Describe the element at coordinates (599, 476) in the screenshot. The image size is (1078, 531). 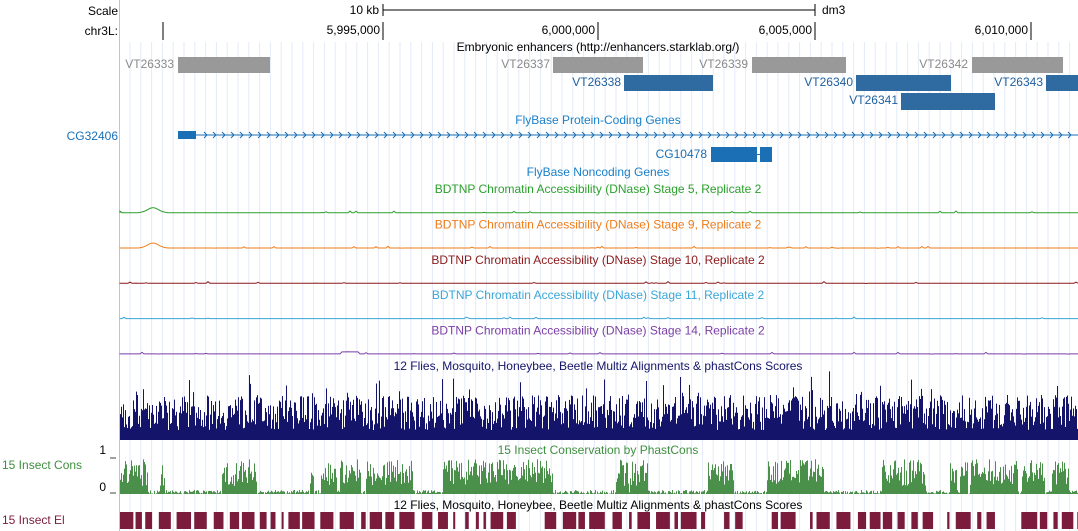
I see `phastcons-signal` at that location.